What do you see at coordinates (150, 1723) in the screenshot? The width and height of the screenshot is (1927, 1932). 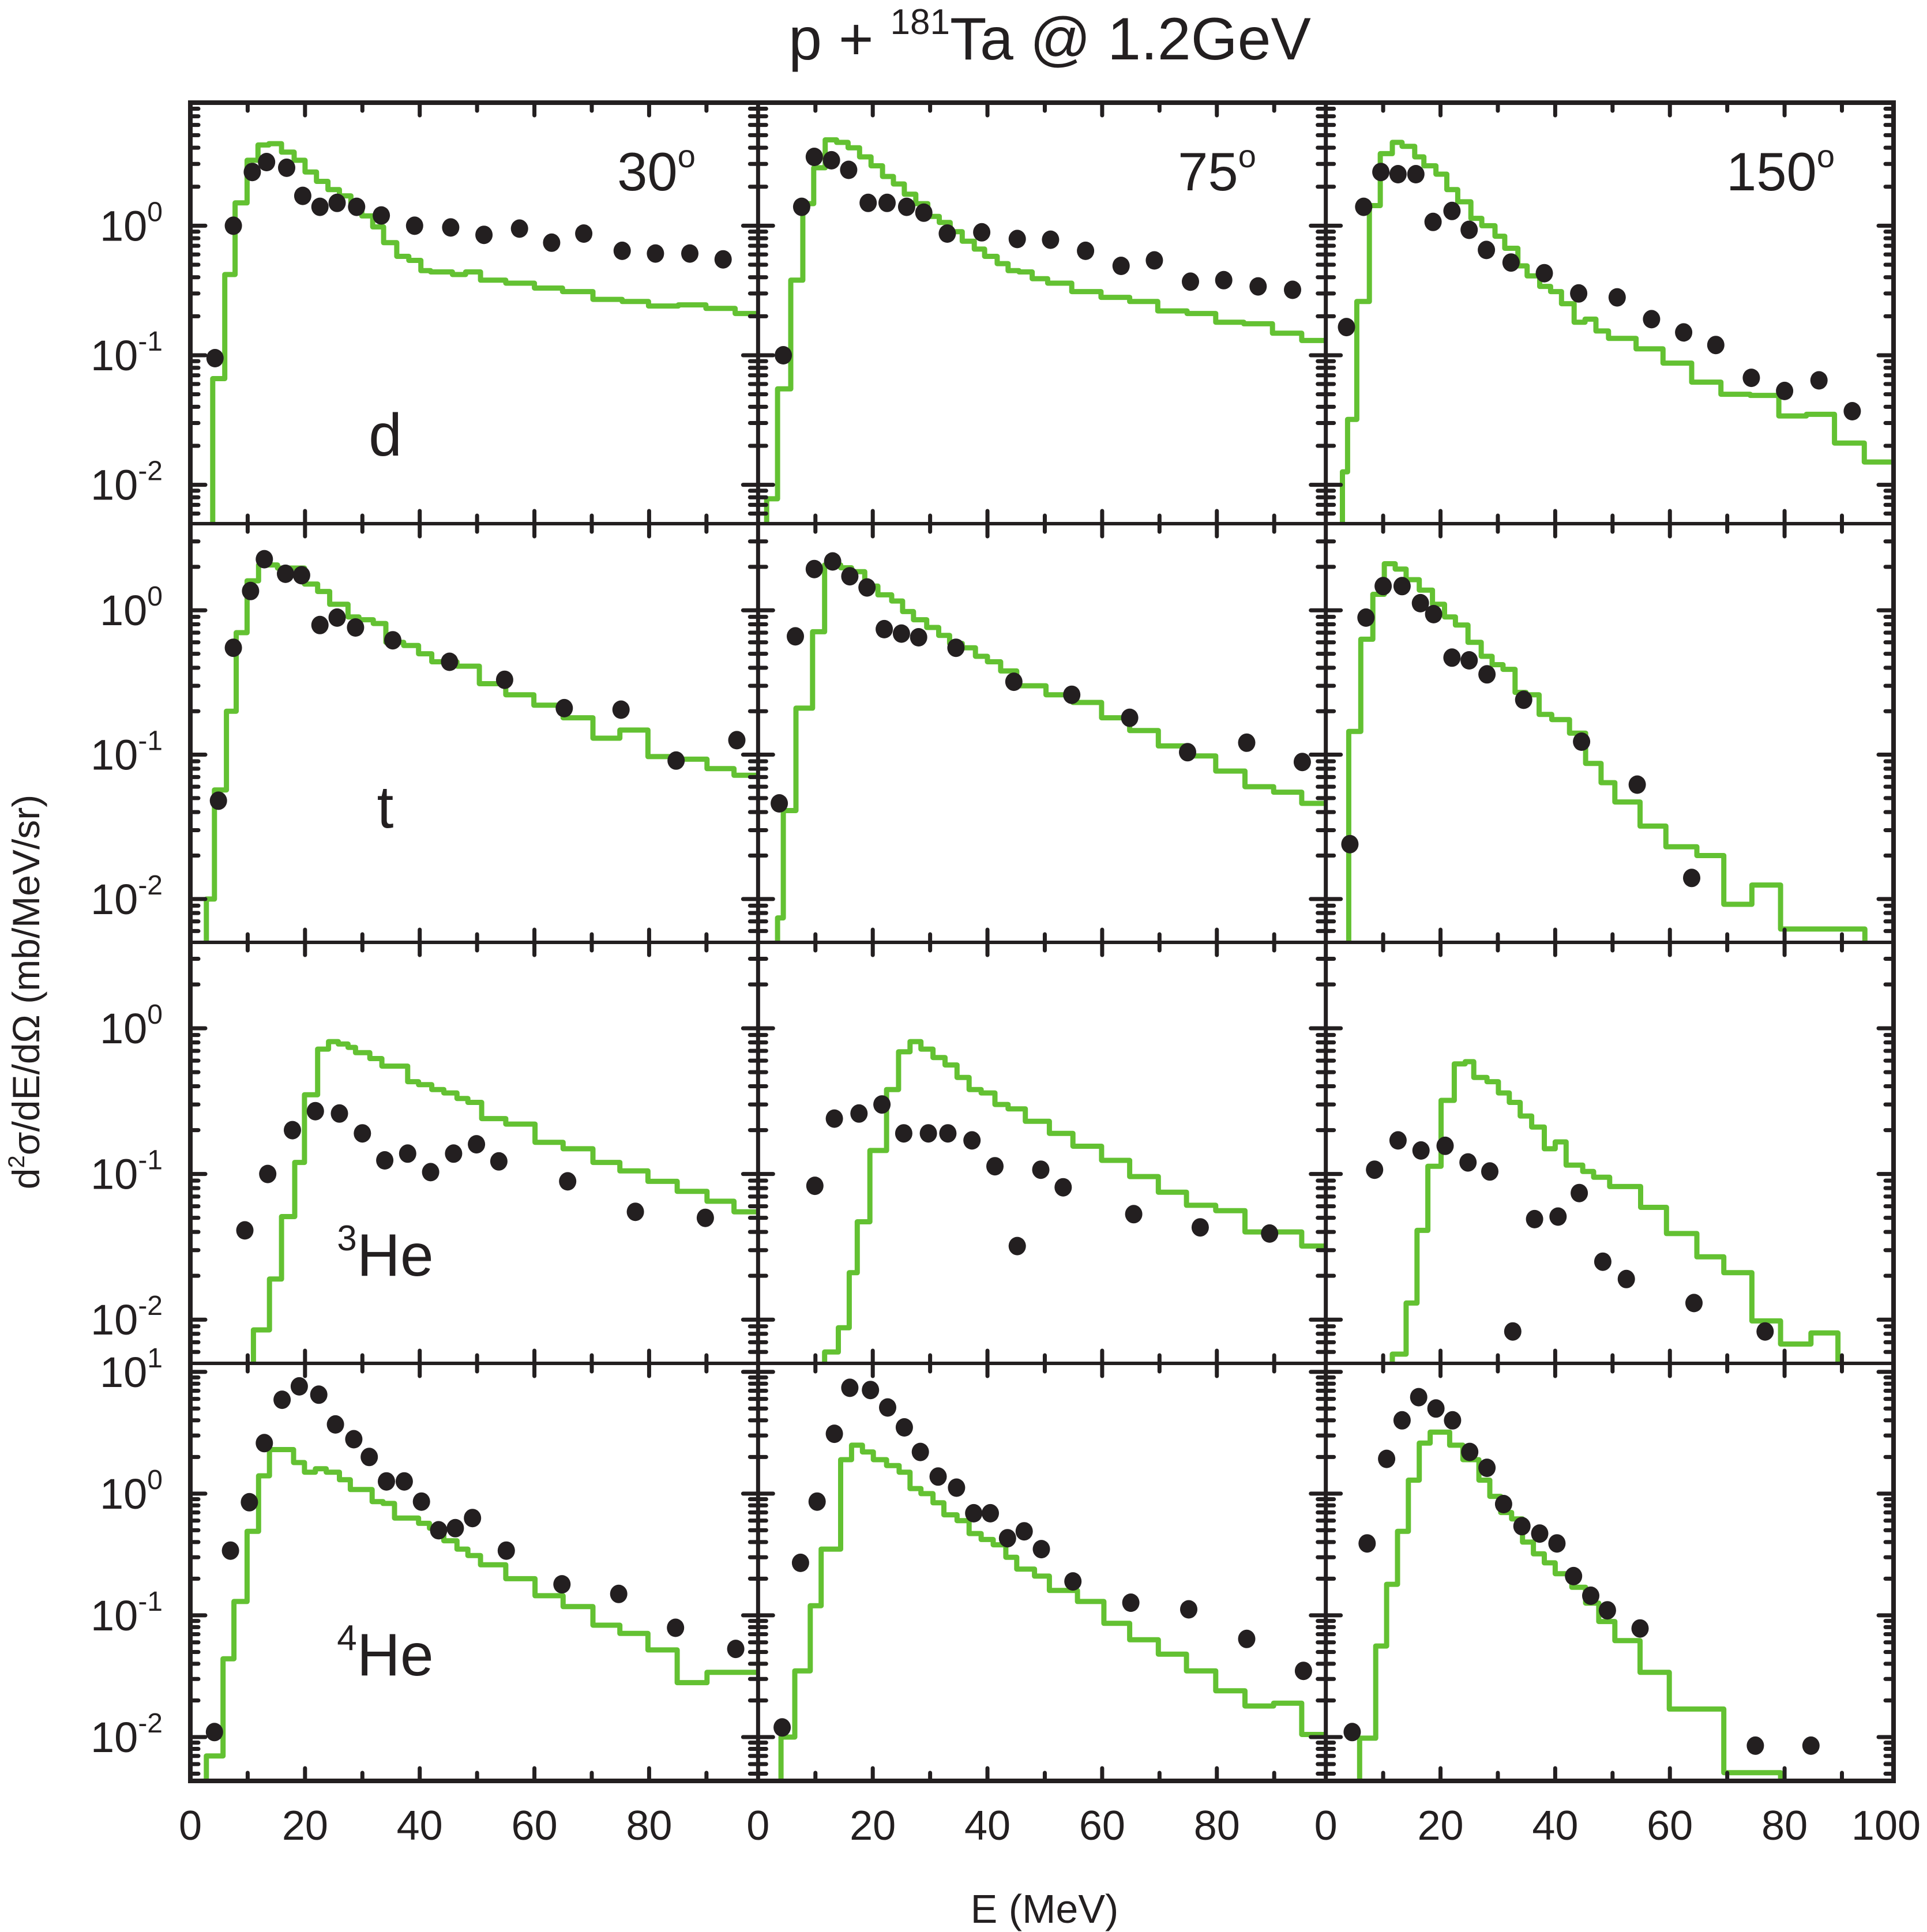 I see `y-tick-label-exp: -2` at bounding box center [150, 1723].